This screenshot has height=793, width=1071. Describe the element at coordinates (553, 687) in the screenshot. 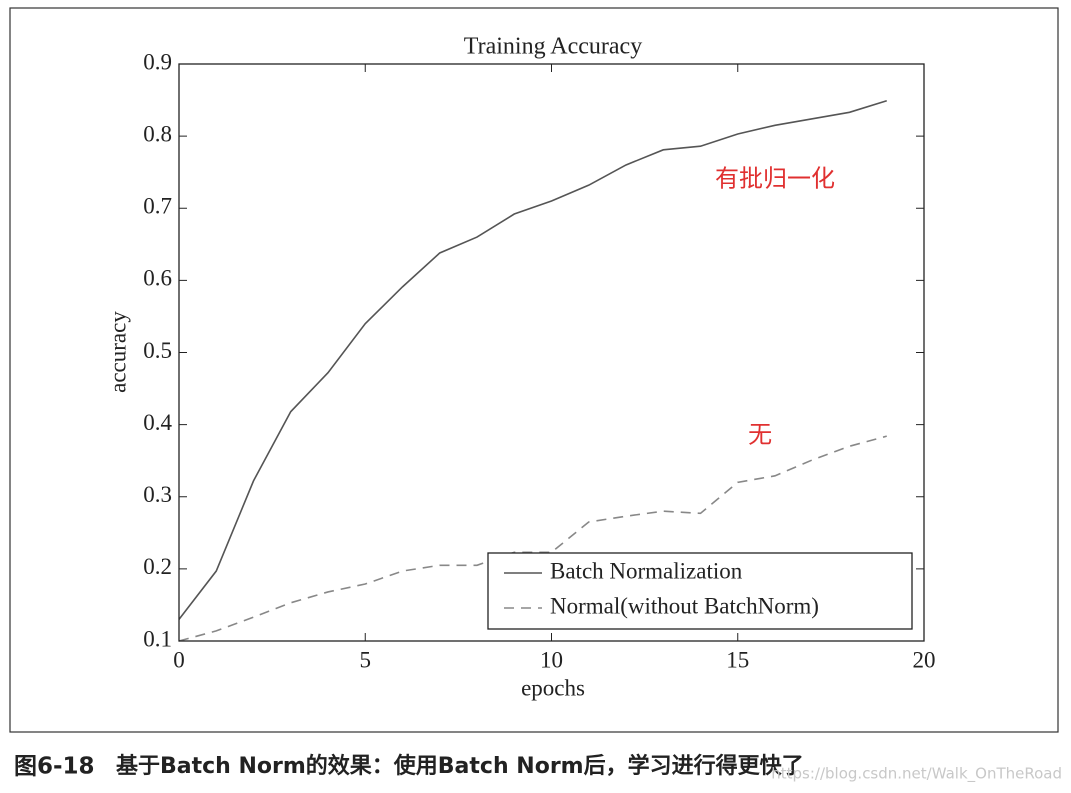

I see `x-axis-label: epochs` at that location.